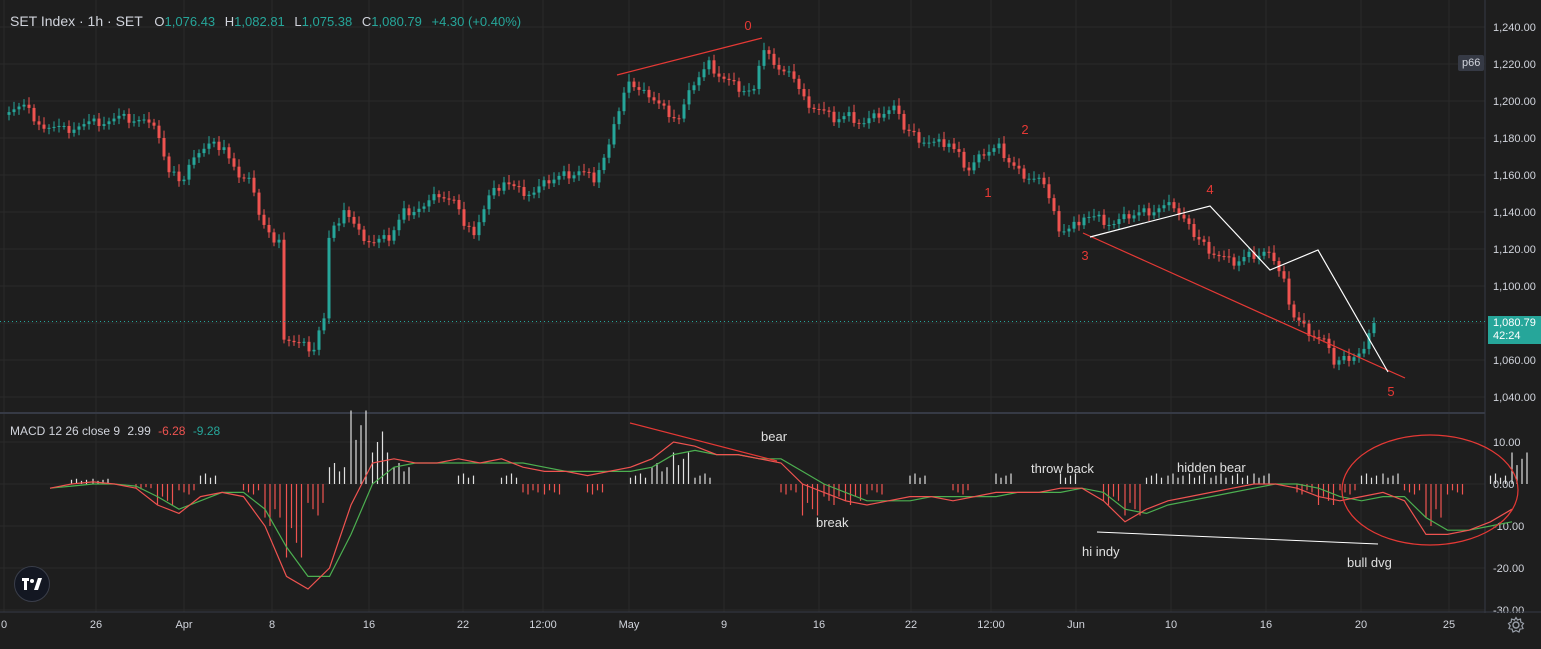  What do you see at coordinates (1076, 625) in the screenshot?
I see `time-tick-label: Jun` at bounding box center [1076, 625].